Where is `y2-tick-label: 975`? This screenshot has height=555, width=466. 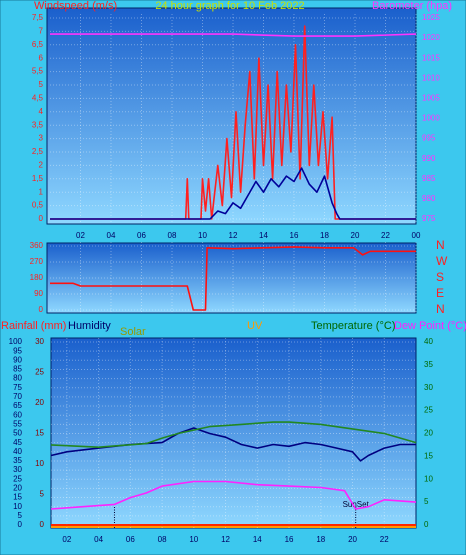
y2-tick-label: 975 is located at coordinates (429, 218).